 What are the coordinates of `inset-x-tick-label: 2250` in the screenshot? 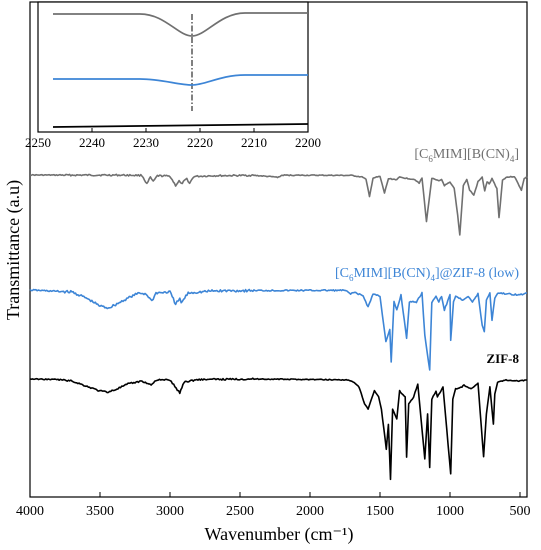 It's located at (38, 142).